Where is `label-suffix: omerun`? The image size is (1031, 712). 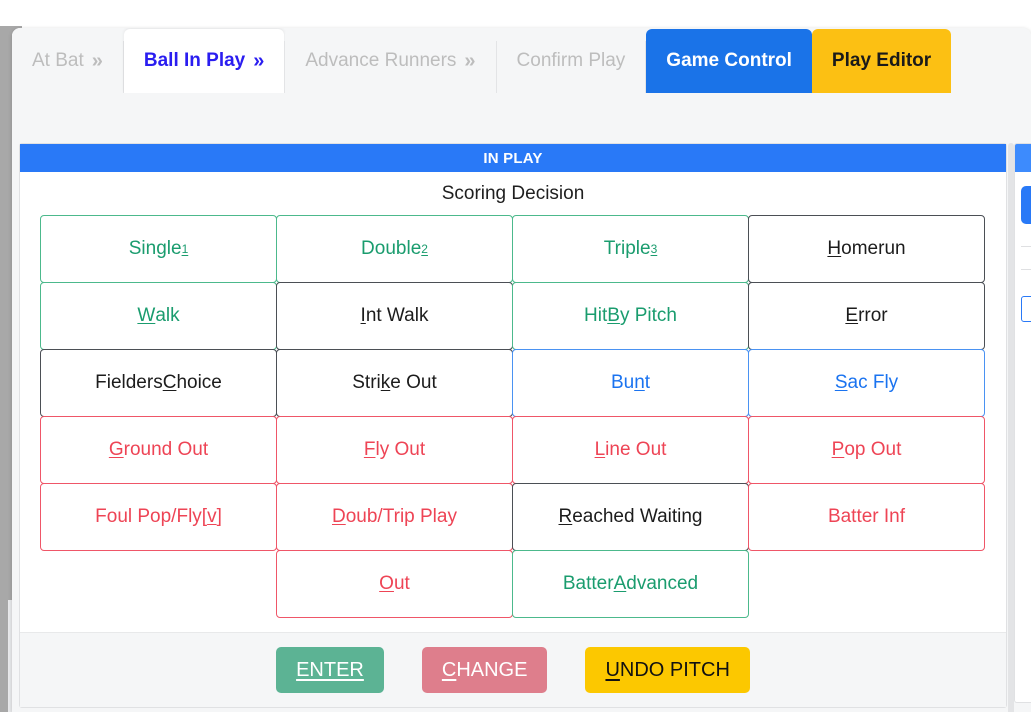
label-suffix: omerun is located at coordinates (873, 248).